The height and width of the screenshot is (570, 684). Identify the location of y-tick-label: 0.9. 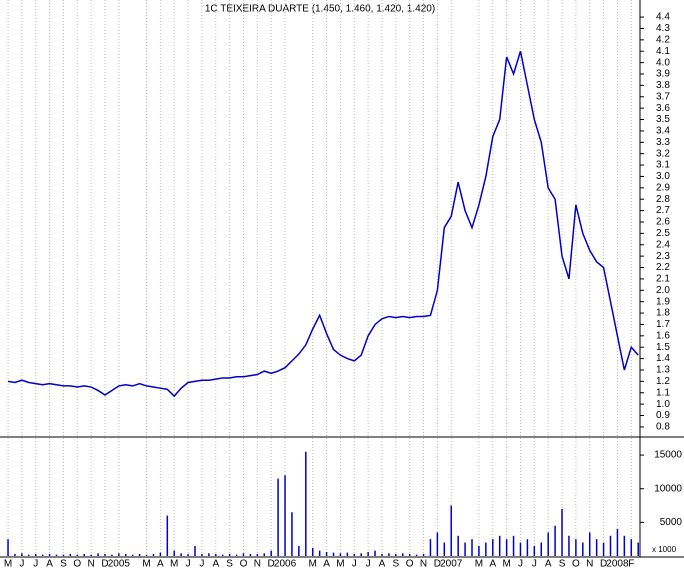
(663, 415).